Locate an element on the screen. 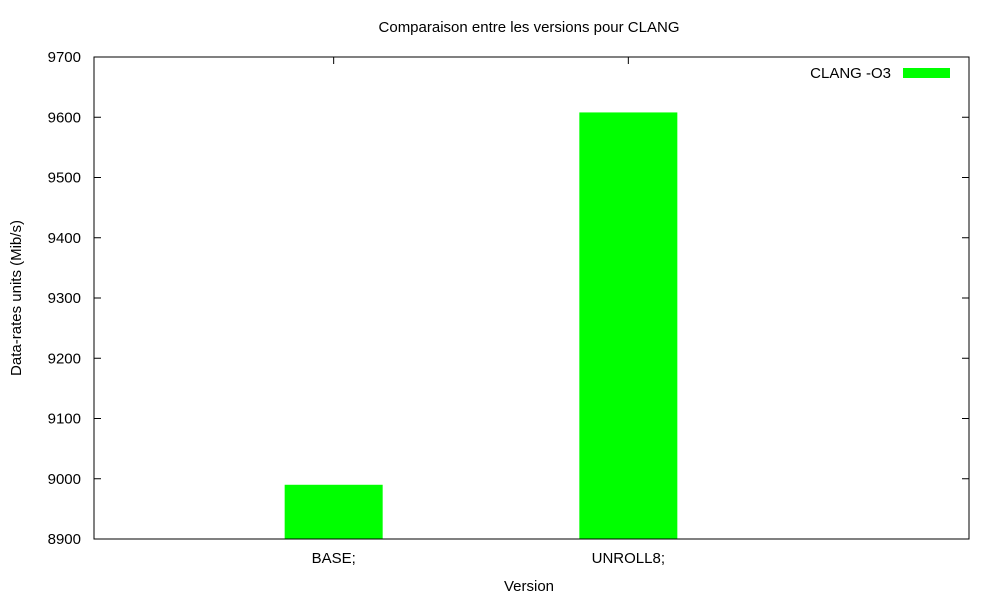 This screenshot has width=1000, height=605. y-tick-label: 9200 is located at coordinates (64, 358).